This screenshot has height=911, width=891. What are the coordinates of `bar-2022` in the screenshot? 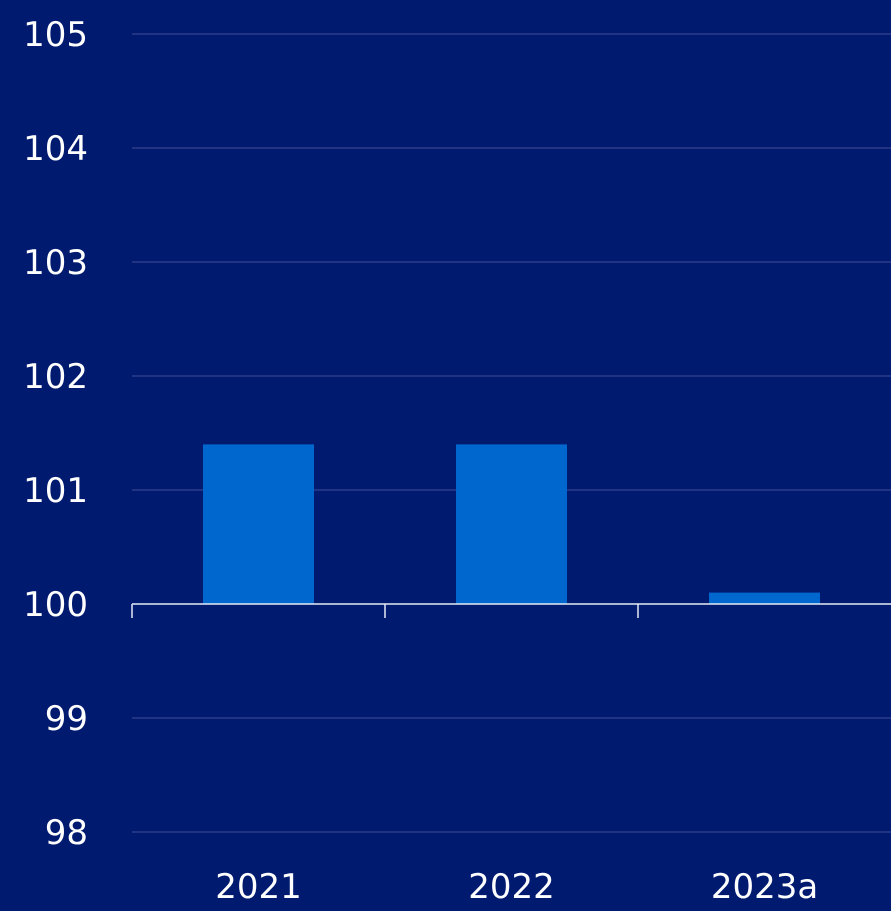 It's located at (511, 524).